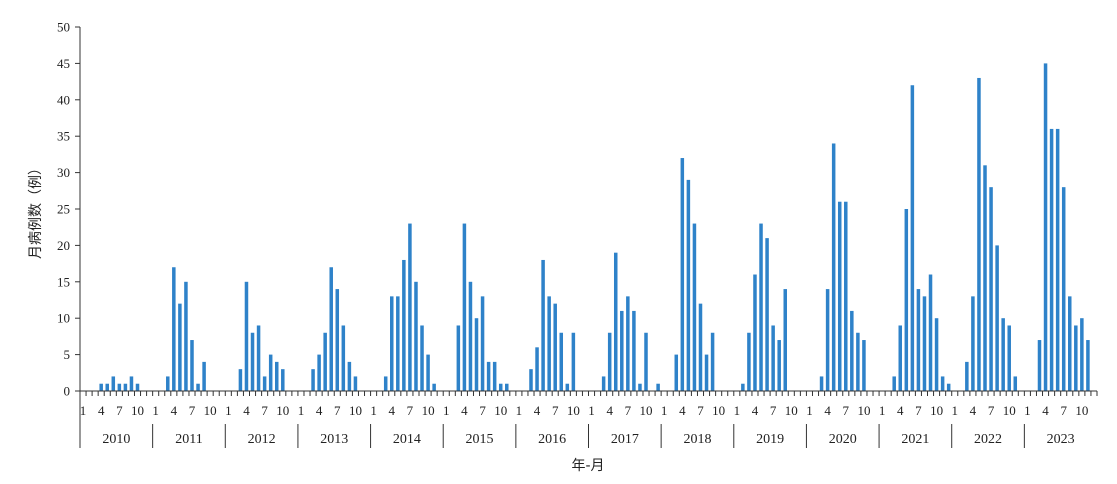  I want to click on y-axis-title: 月病例数（例）, so click(36, 210).